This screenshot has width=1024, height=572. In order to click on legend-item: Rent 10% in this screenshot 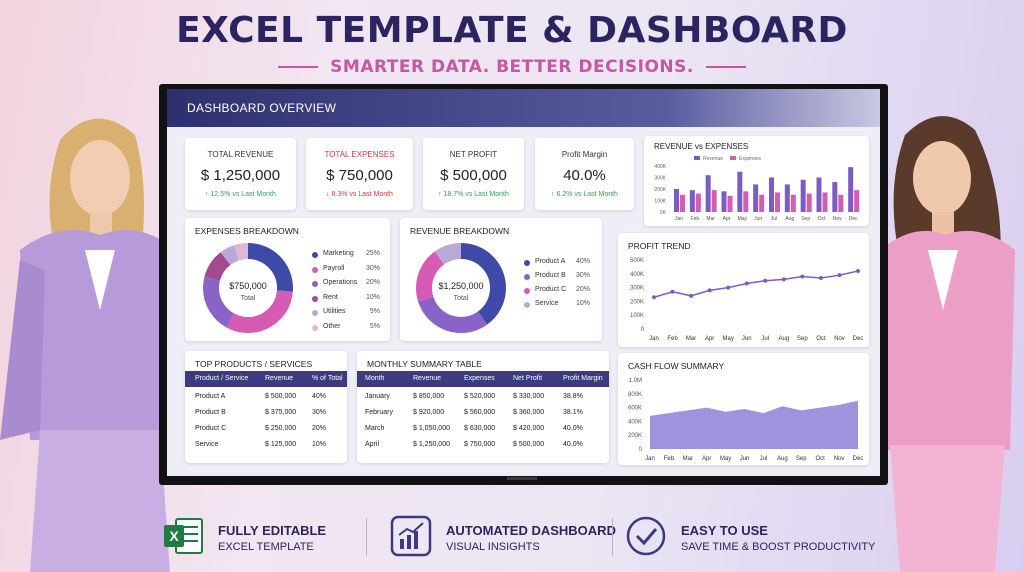, I will do `click(346, 300)`.